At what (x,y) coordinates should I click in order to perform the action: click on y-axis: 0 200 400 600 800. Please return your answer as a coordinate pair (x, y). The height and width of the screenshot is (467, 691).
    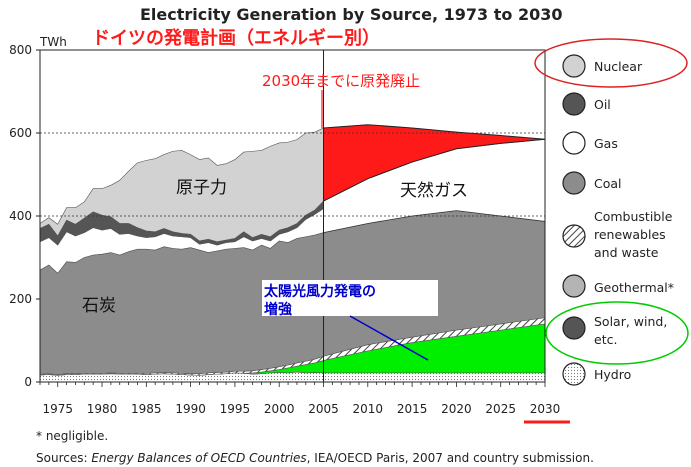
    Looking at the image, I should click on (24, 216).